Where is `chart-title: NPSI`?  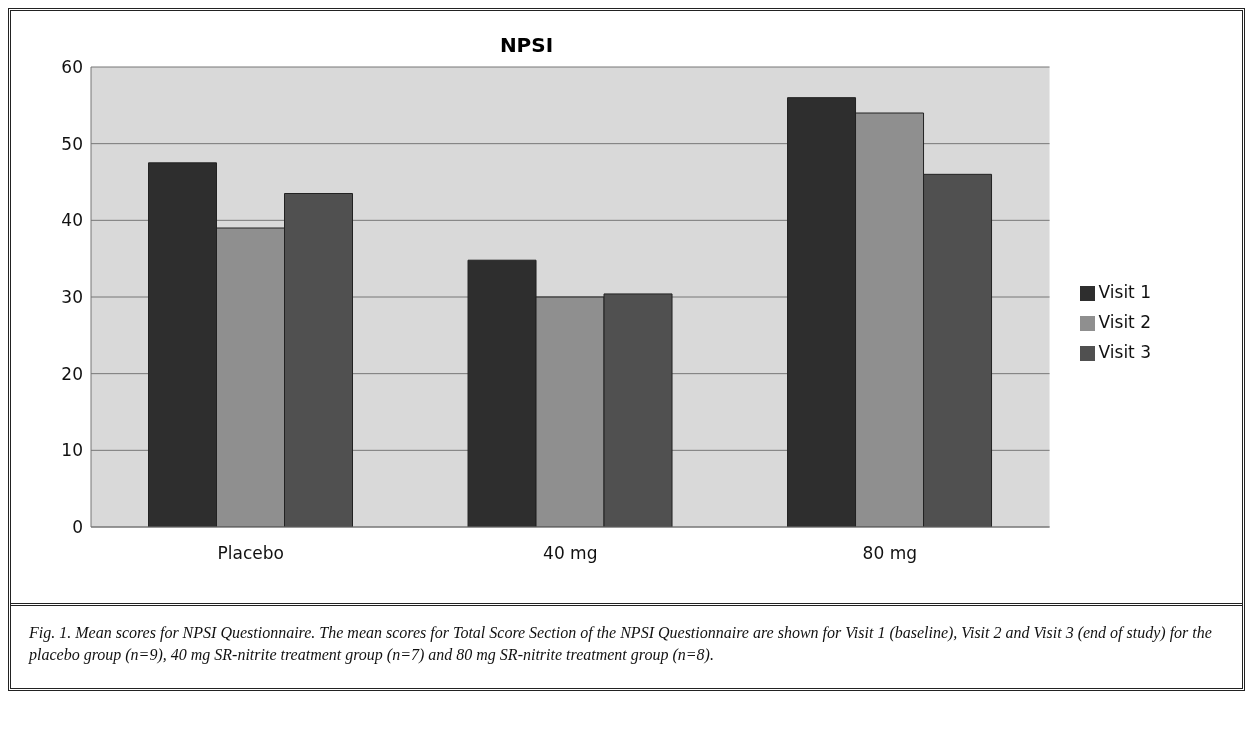
chart-title: NPSI is located at coordinates (526, 44).